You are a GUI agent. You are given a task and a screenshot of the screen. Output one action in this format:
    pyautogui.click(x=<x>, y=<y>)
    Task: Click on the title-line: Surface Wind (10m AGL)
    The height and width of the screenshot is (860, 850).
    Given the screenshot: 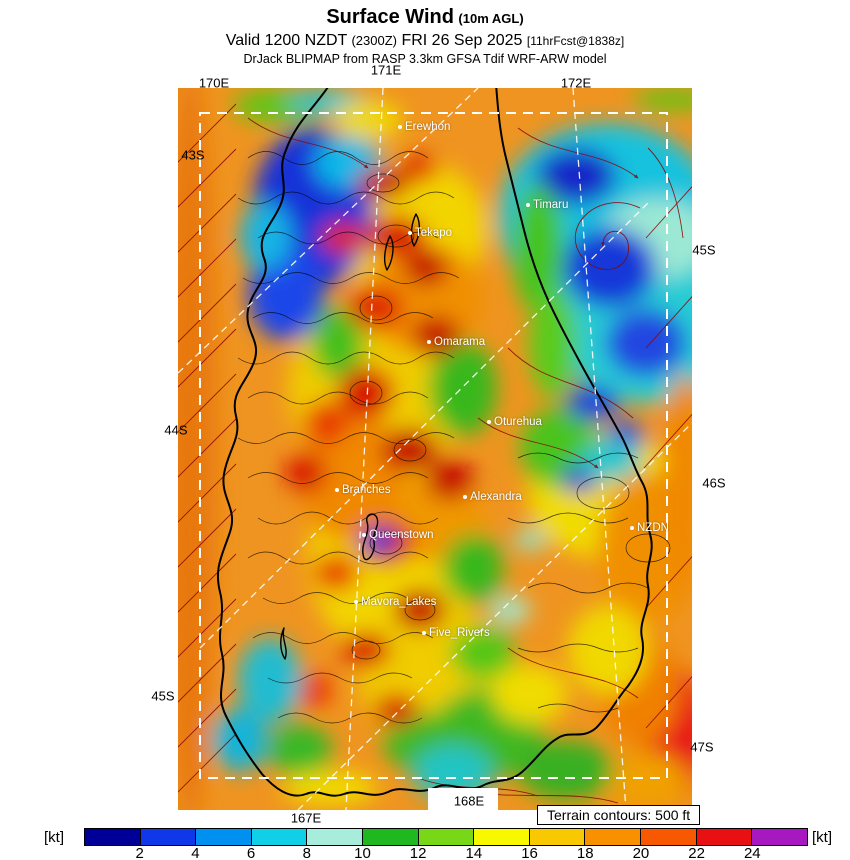 What is the action you would take?
    pyautogui.click(x=425, y=17)
    